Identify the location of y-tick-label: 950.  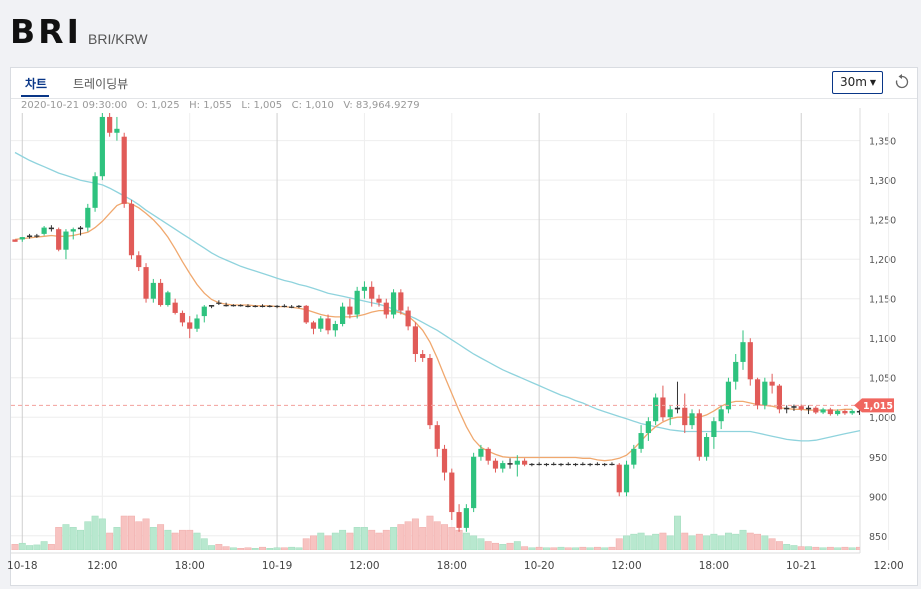
(878, 458).